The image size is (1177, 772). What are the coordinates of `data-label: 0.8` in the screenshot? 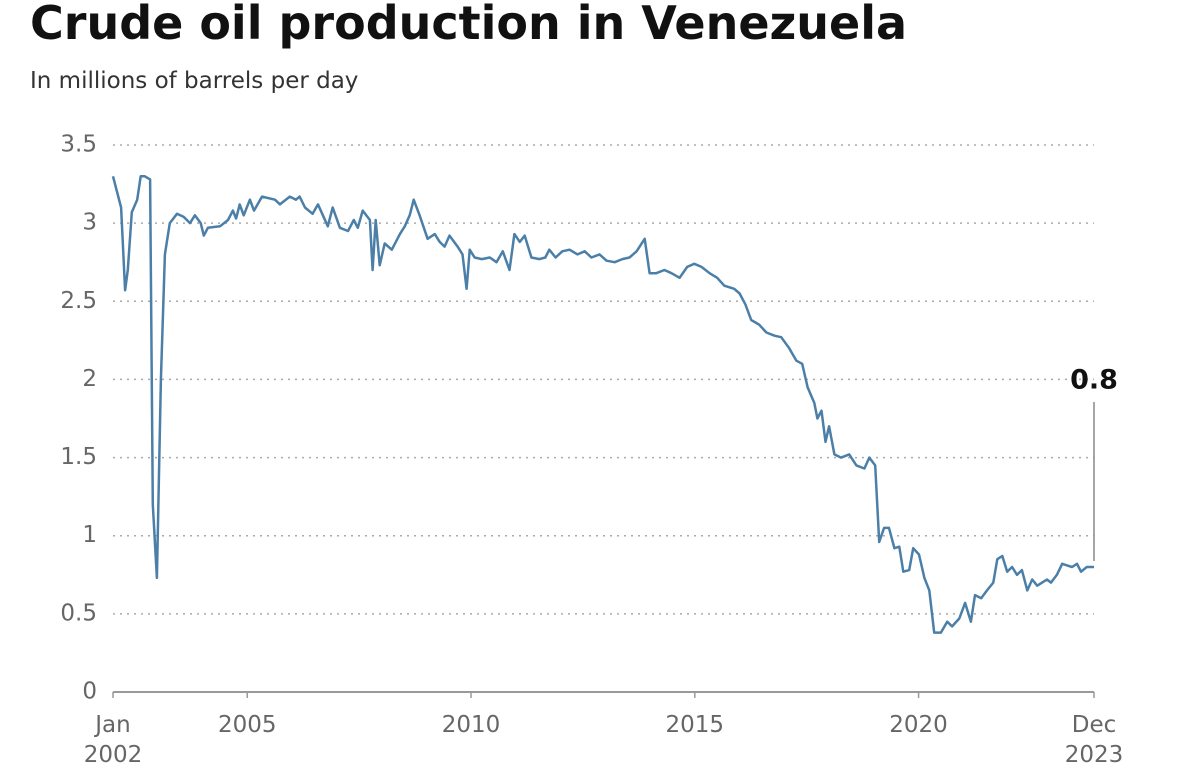 It's located at (1094, 380).